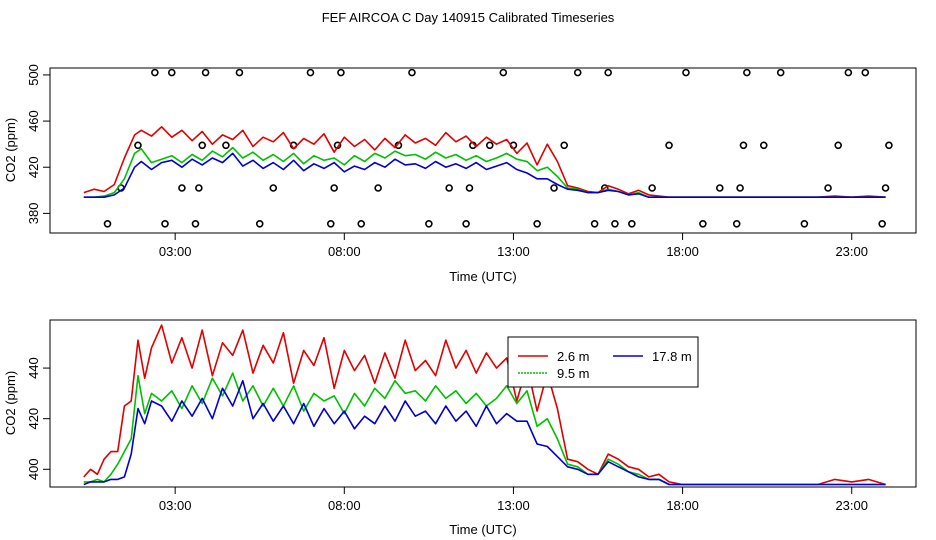 The image size is (936, 540). Describe the element at coordinates (682, 251) in the screenshot. I see `top-x-tick-label: 18:00` at that location.